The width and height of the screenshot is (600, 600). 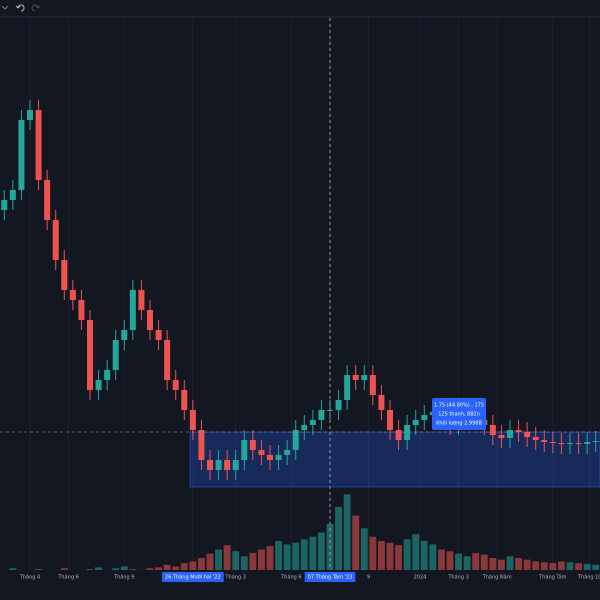 I want to click on x-tick-label: Tháng Tám, so click(x=552, y=577).